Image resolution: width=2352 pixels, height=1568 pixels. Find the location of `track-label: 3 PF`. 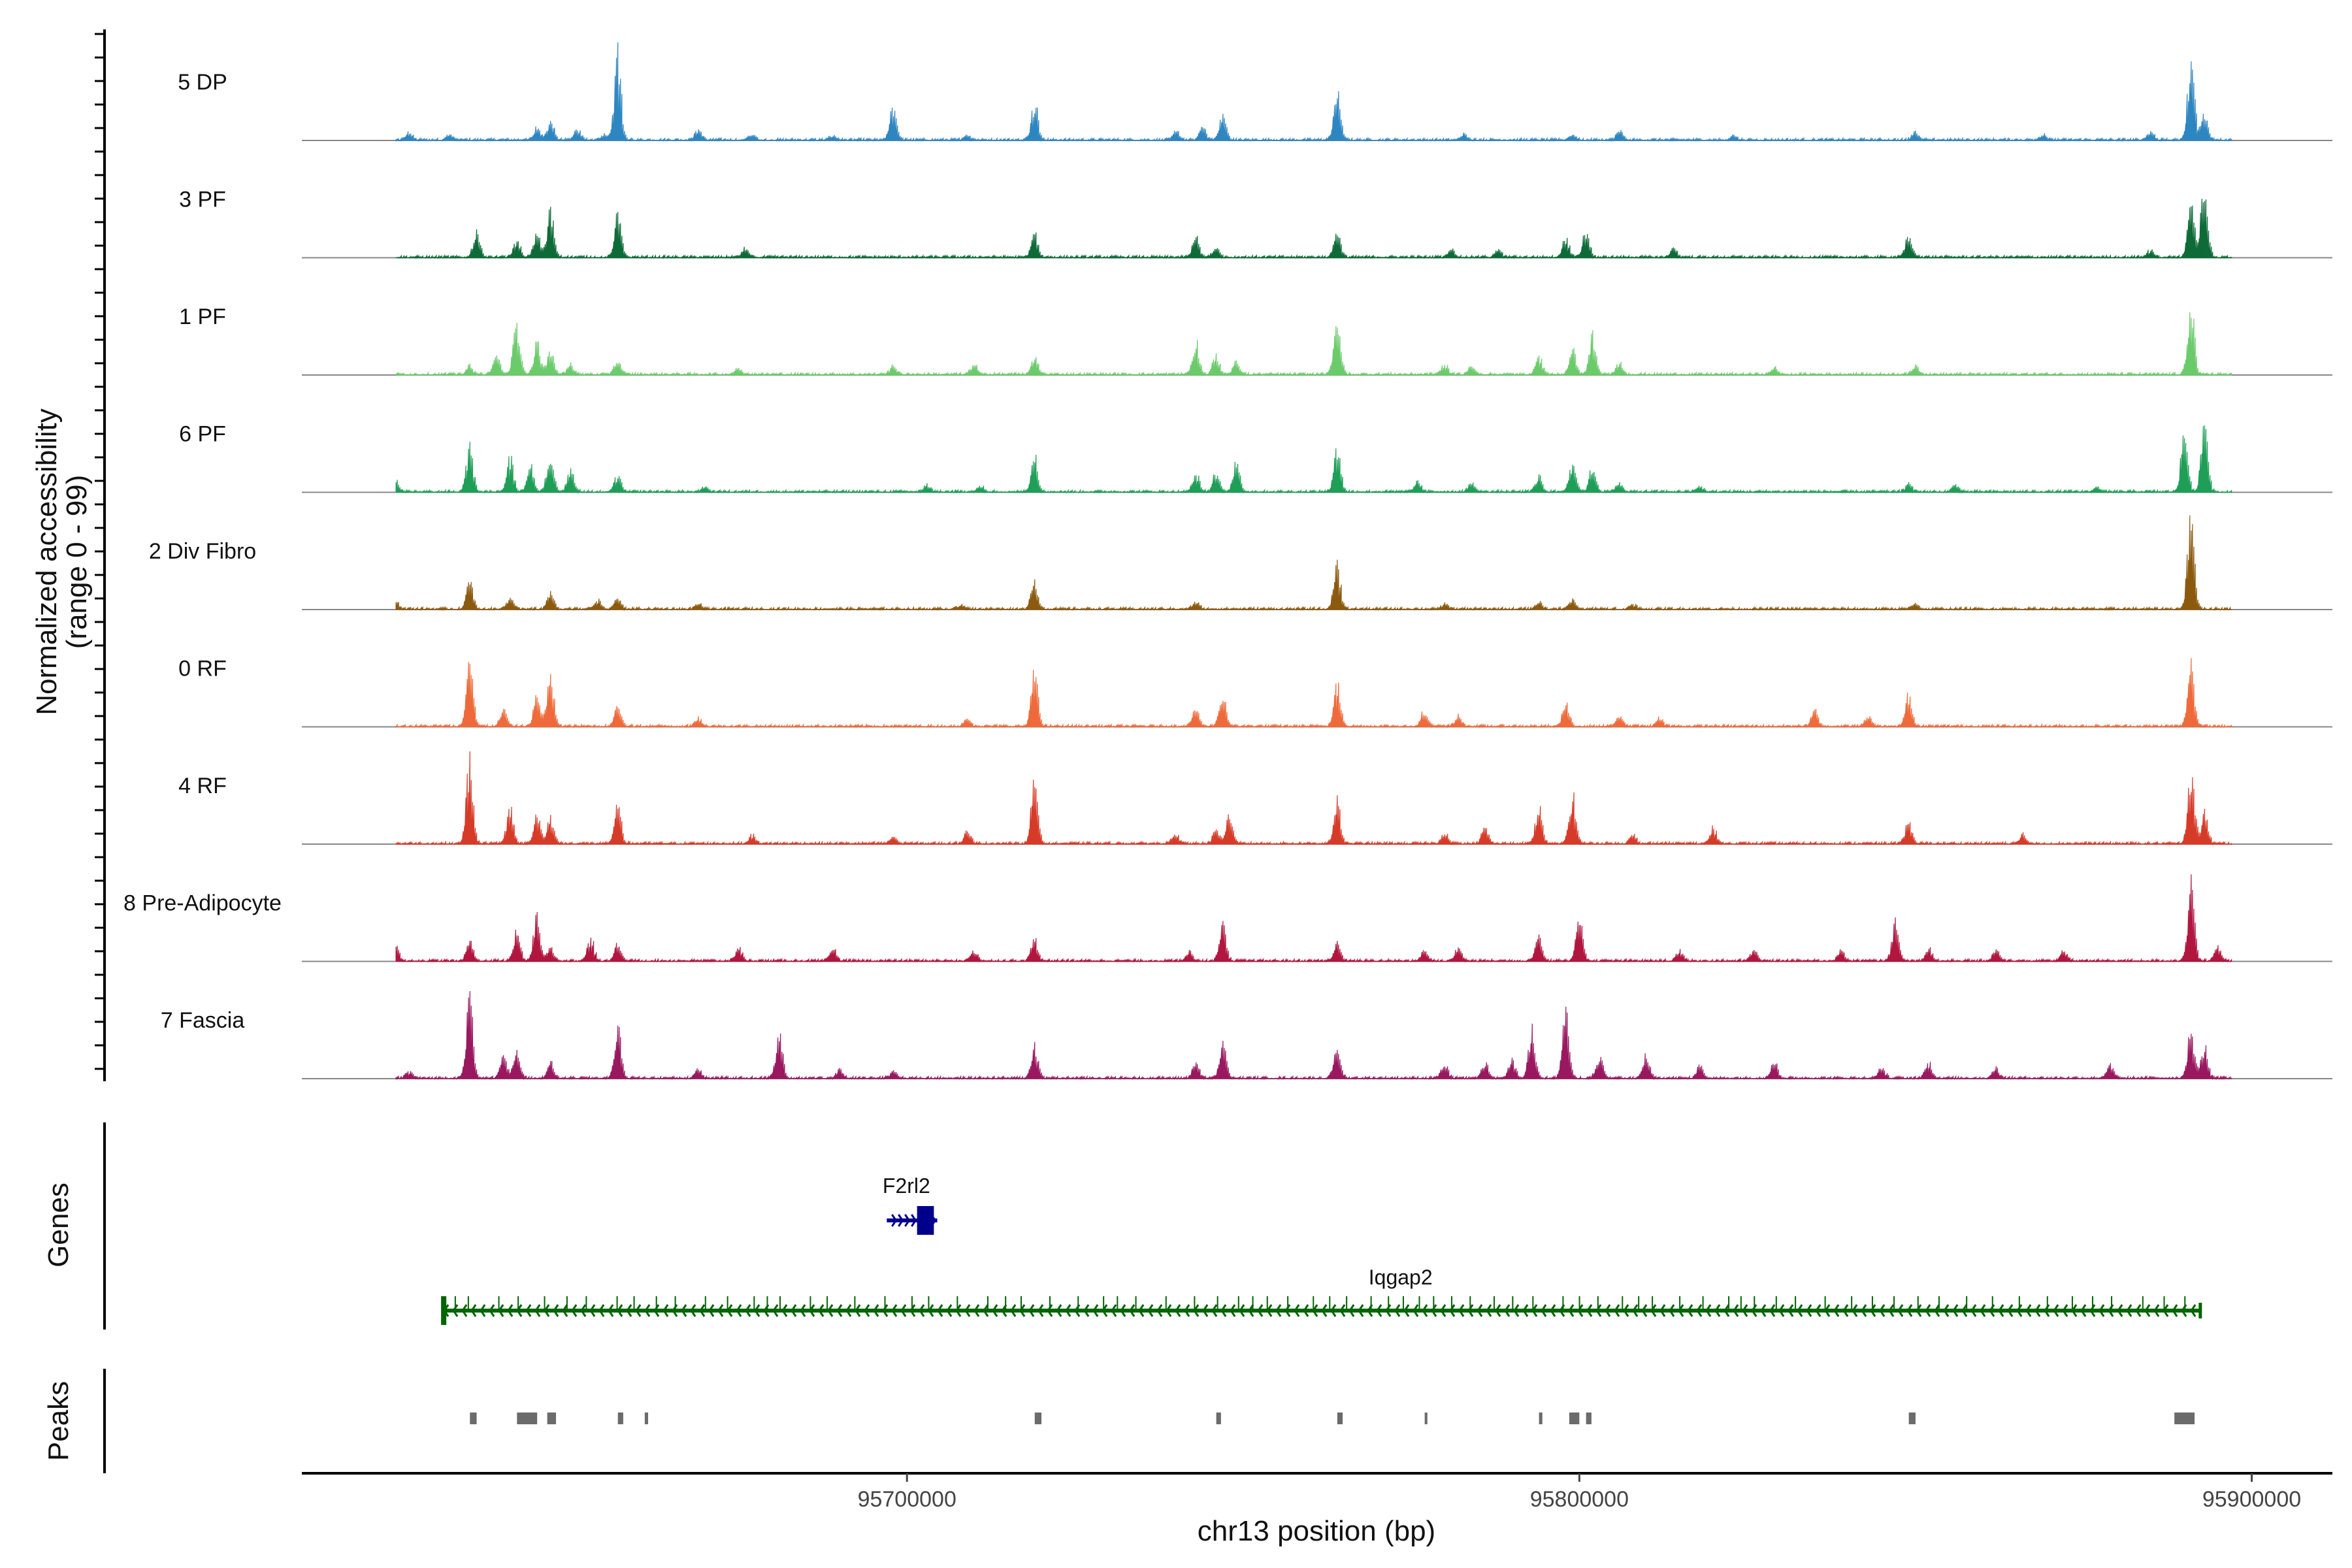

track-label: 3 PF is located at coordinates (202, 200).